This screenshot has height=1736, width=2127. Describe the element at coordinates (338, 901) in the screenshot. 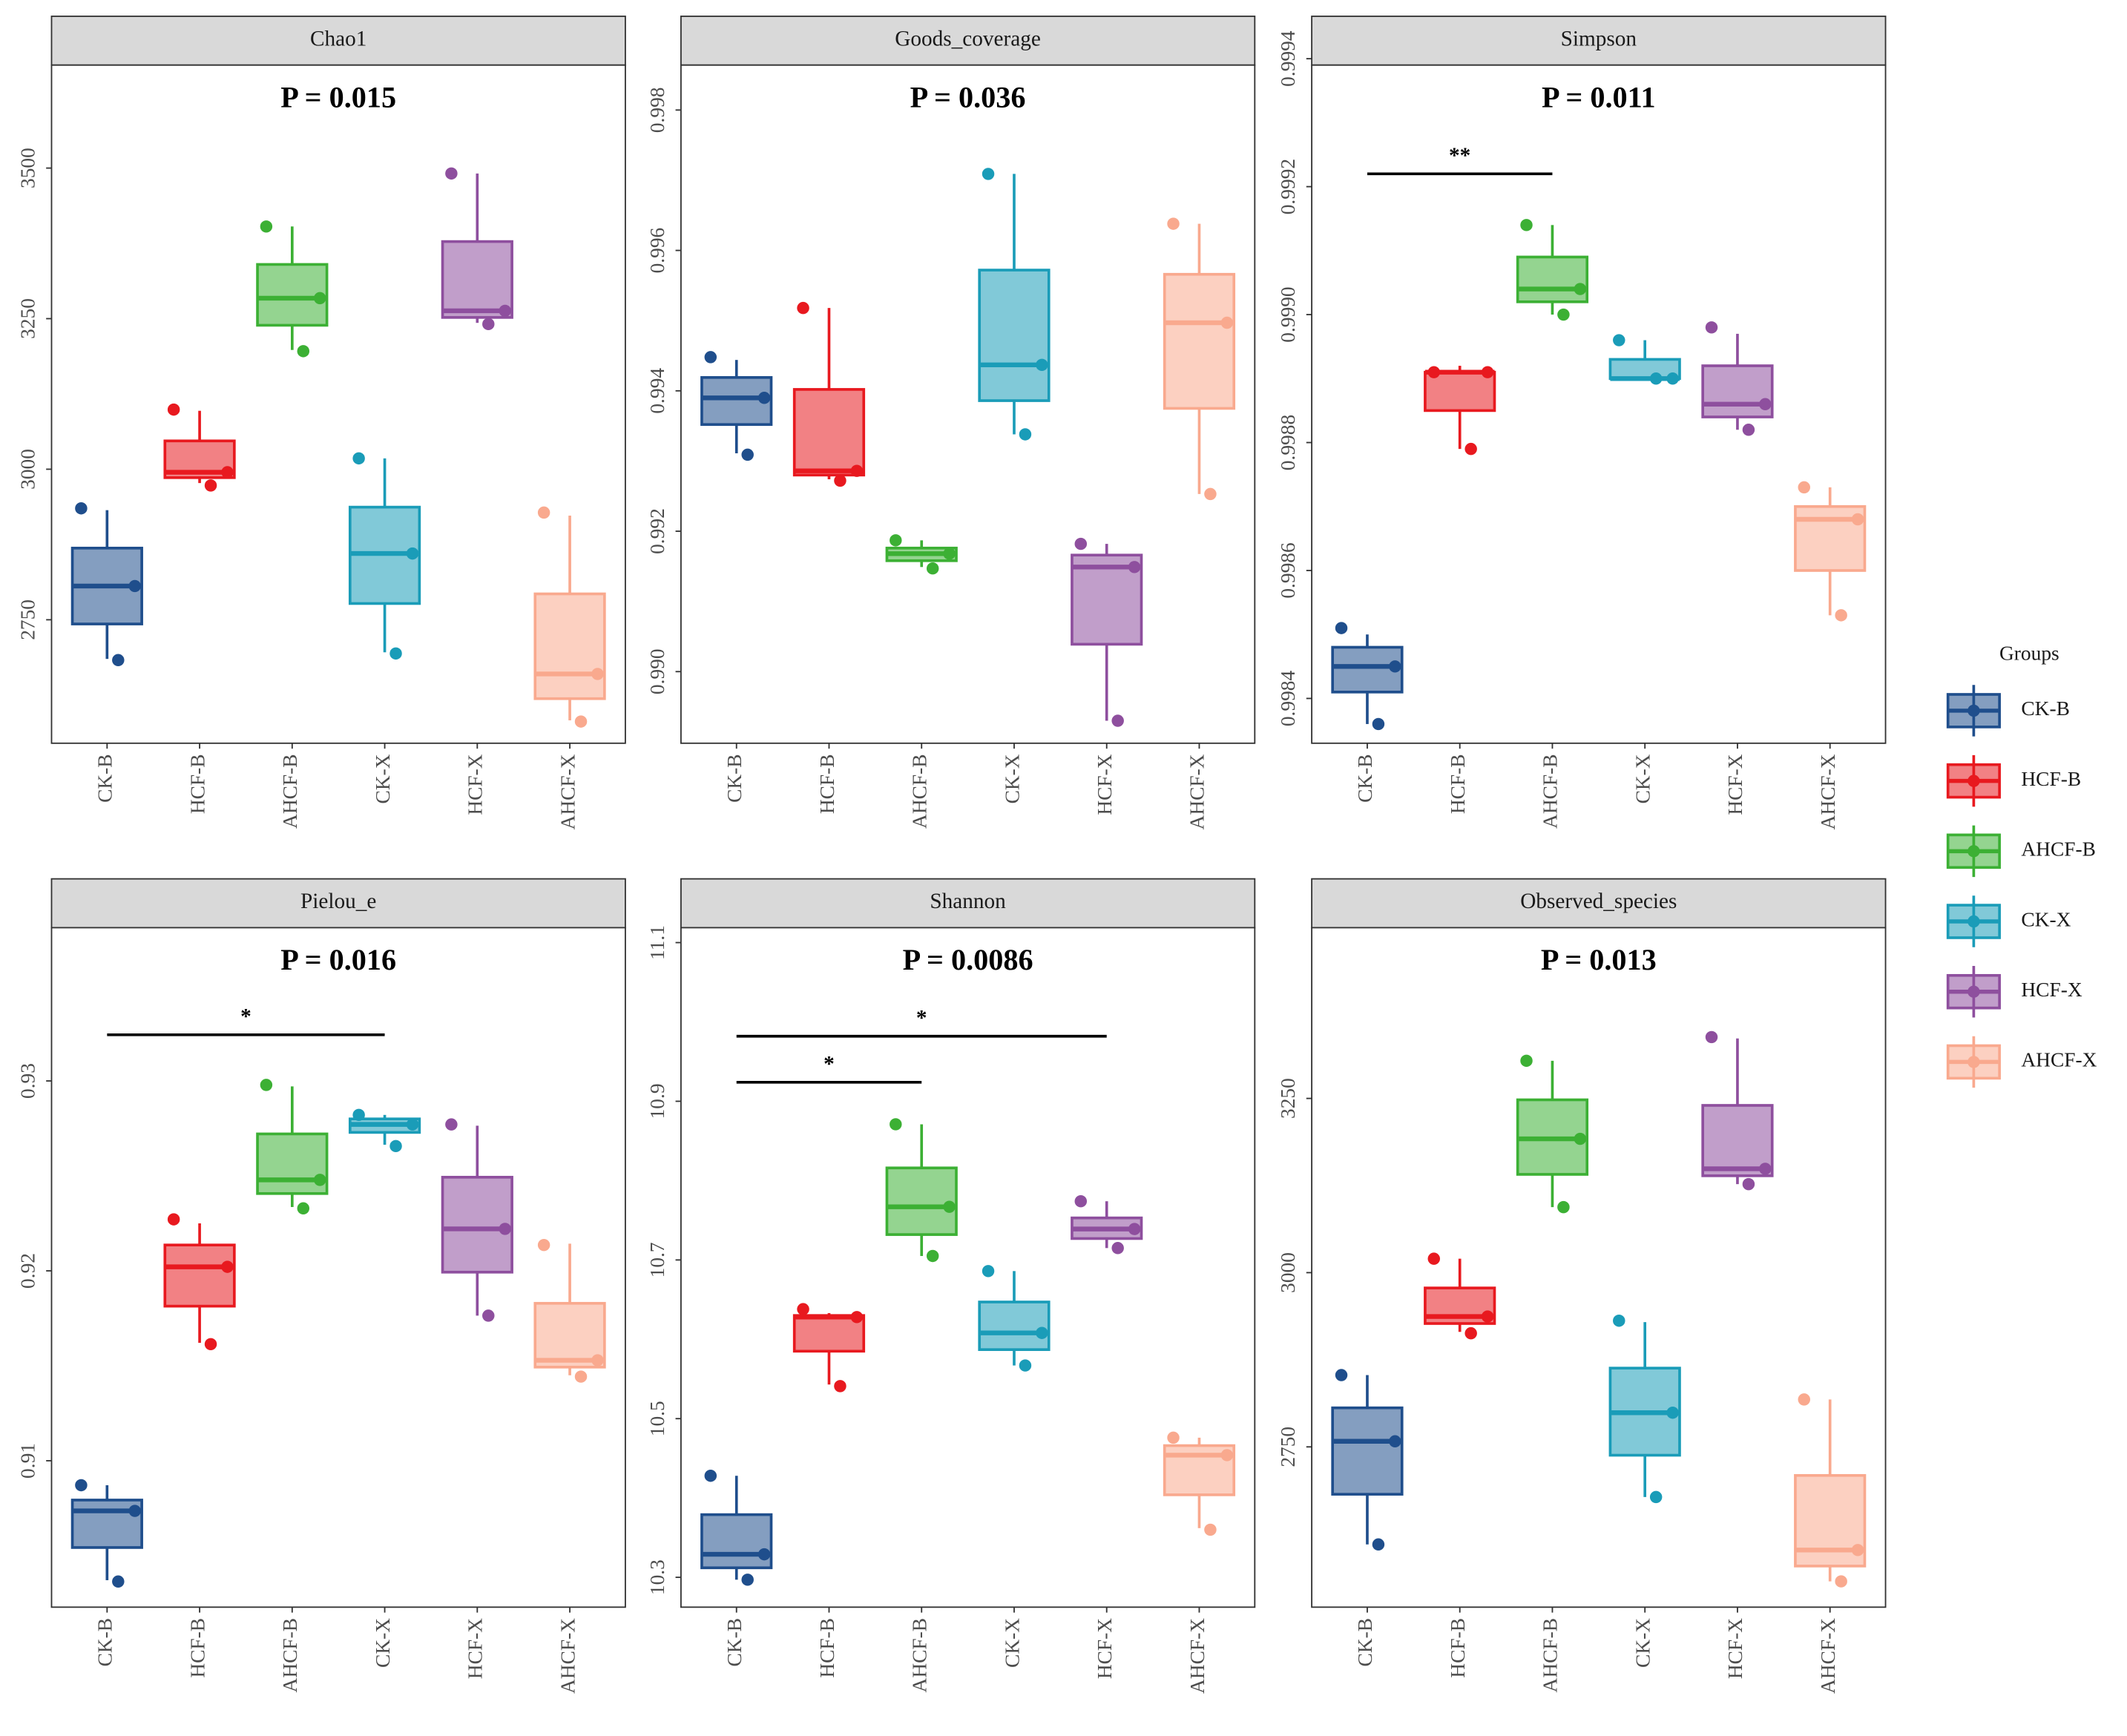

I see `strip-title: Pielou_e` at that location.